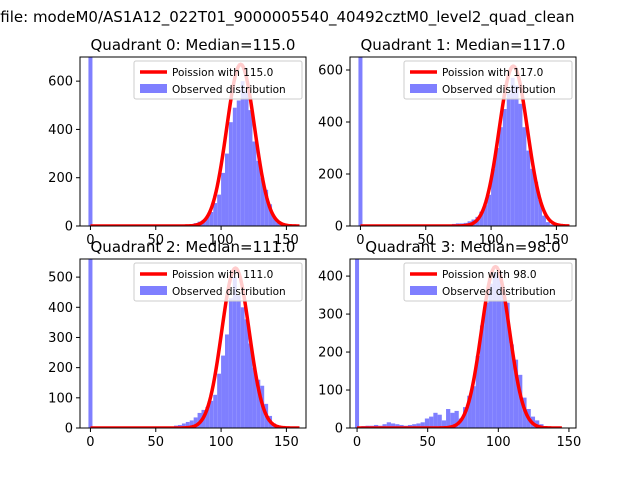  I want to click on y-tick-label: 200, so click(330, 175).